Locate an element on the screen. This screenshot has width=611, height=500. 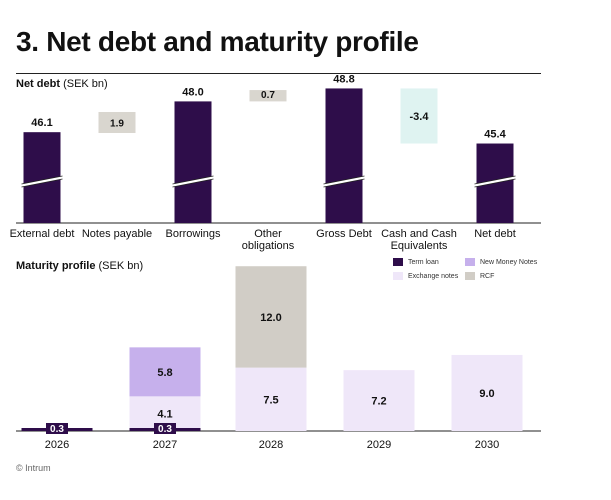
maturity-xlabel-2030: 2030 is located at coordinates (487, 445).